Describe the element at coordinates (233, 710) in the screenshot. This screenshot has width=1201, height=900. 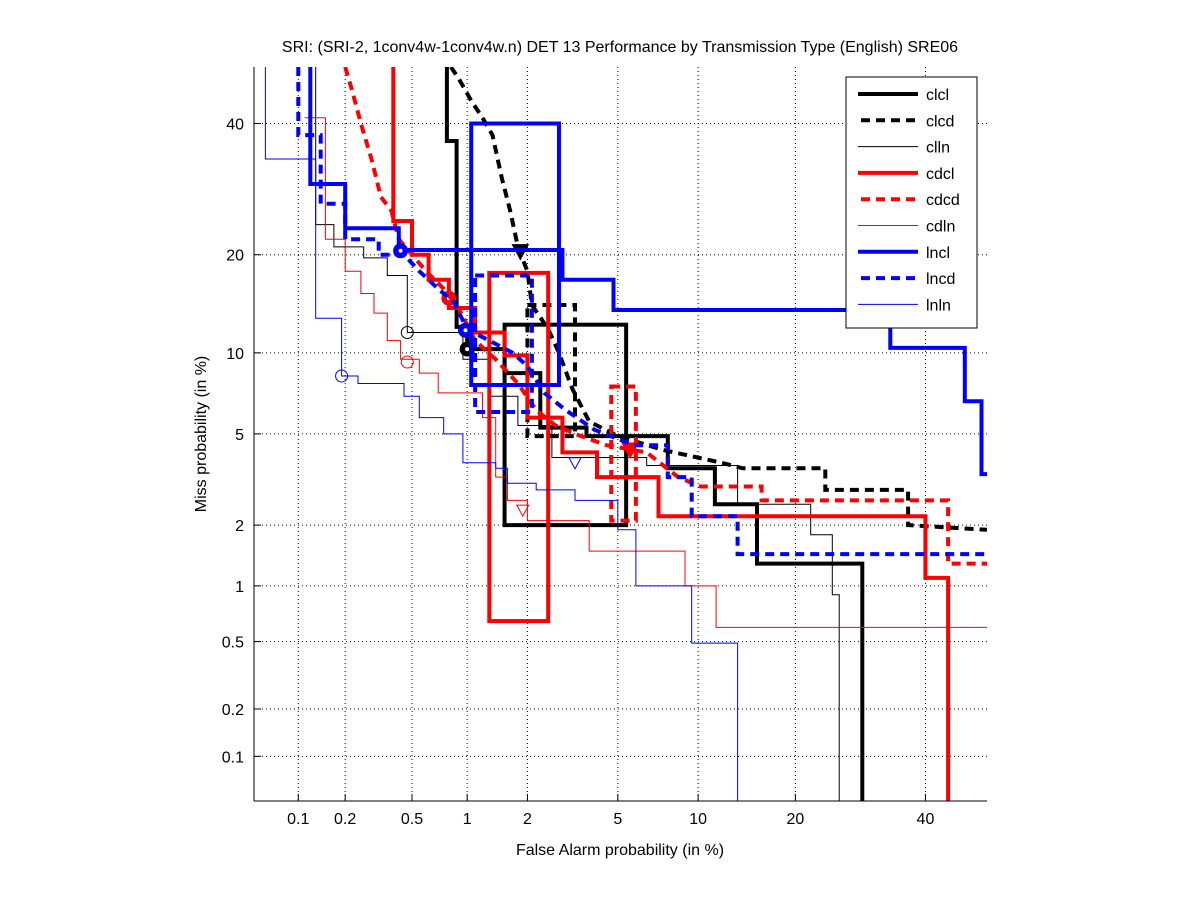
I see `y-tick-label: 0.2` at that location.